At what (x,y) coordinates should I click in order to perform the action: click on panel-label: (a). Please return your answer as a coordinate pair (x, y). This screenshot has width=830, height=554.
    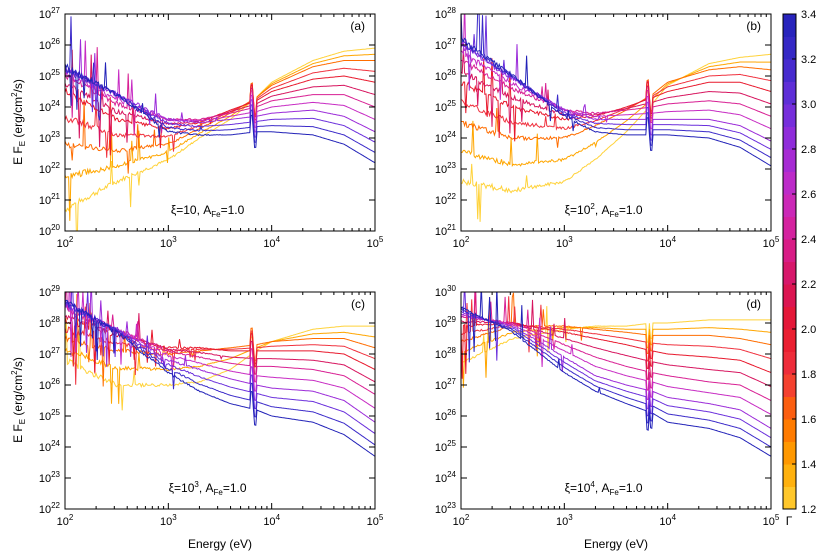
    Looking at the image, I should click on (357, 26).